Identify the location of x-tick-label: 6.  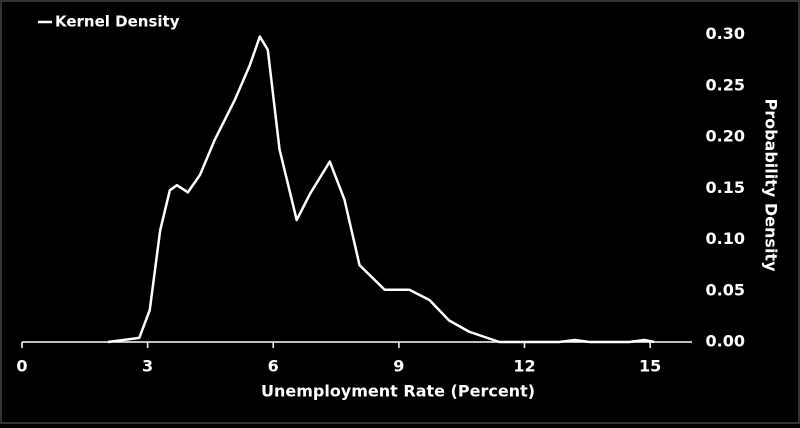
(273, 366).